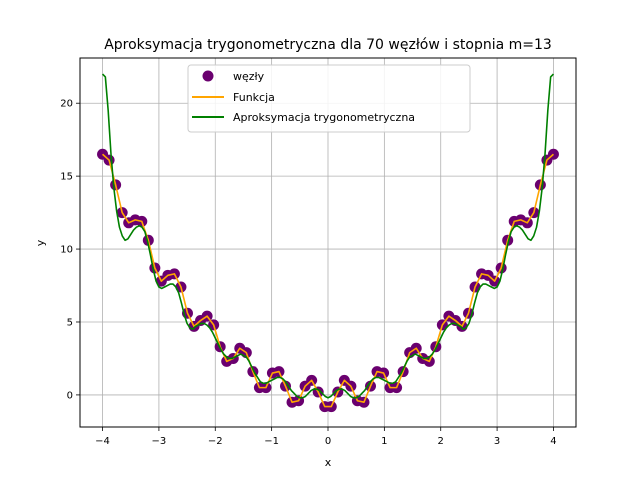 This screenshot has width=640, height=480. What do you see at coordinates (441, 441) in the screenshot?
I see `x-tick-label: 2` at bounding box center [441, 441].